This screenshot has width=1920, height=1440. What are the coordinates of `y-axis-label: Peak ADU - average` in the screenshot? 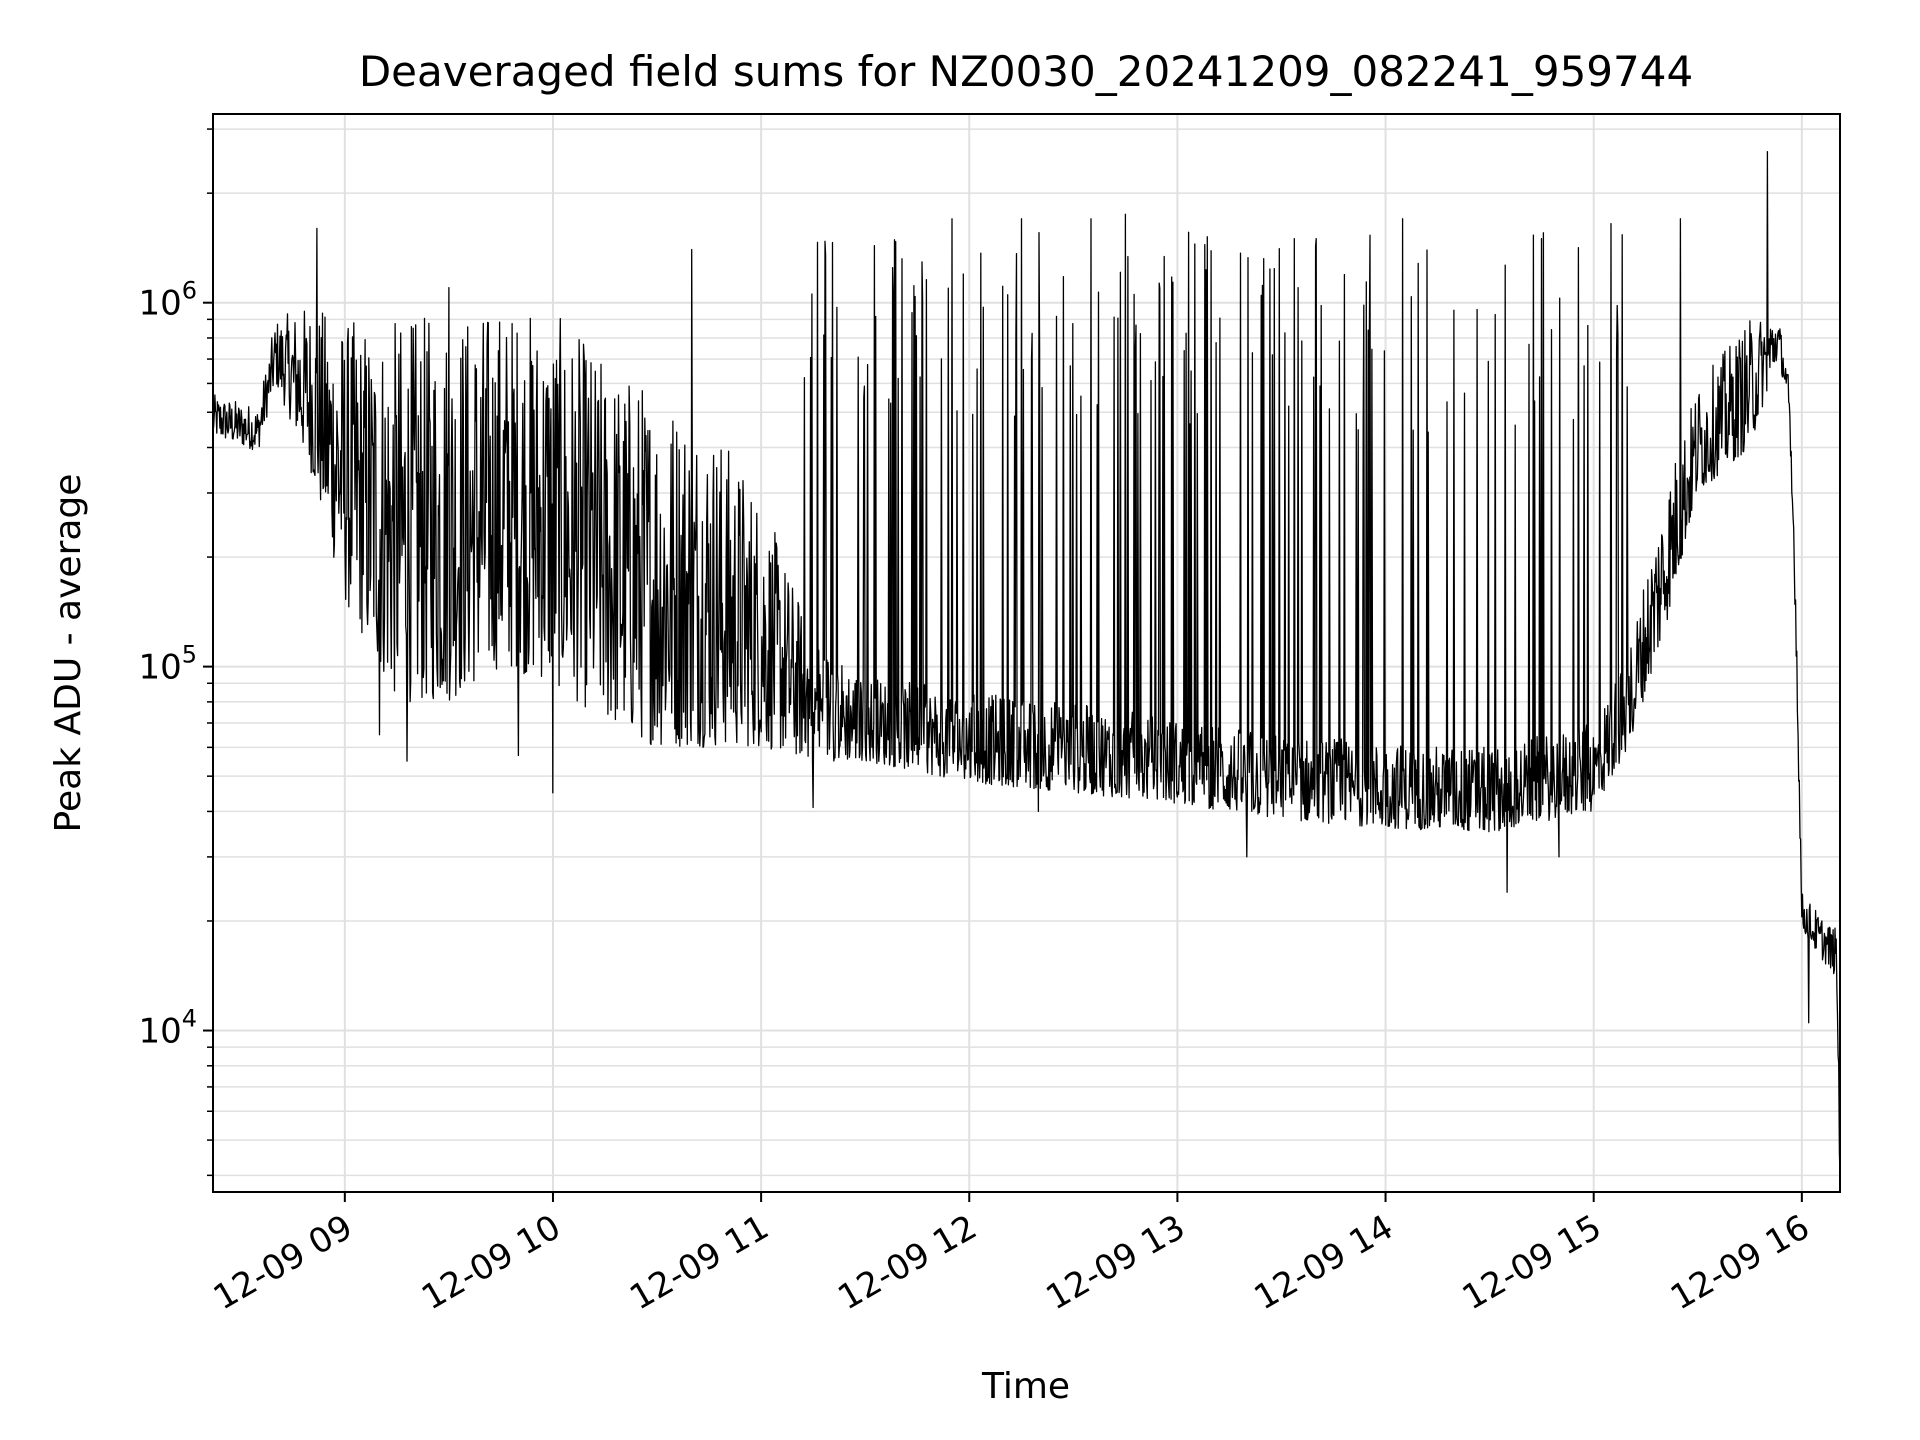 It's located at (68, 653).